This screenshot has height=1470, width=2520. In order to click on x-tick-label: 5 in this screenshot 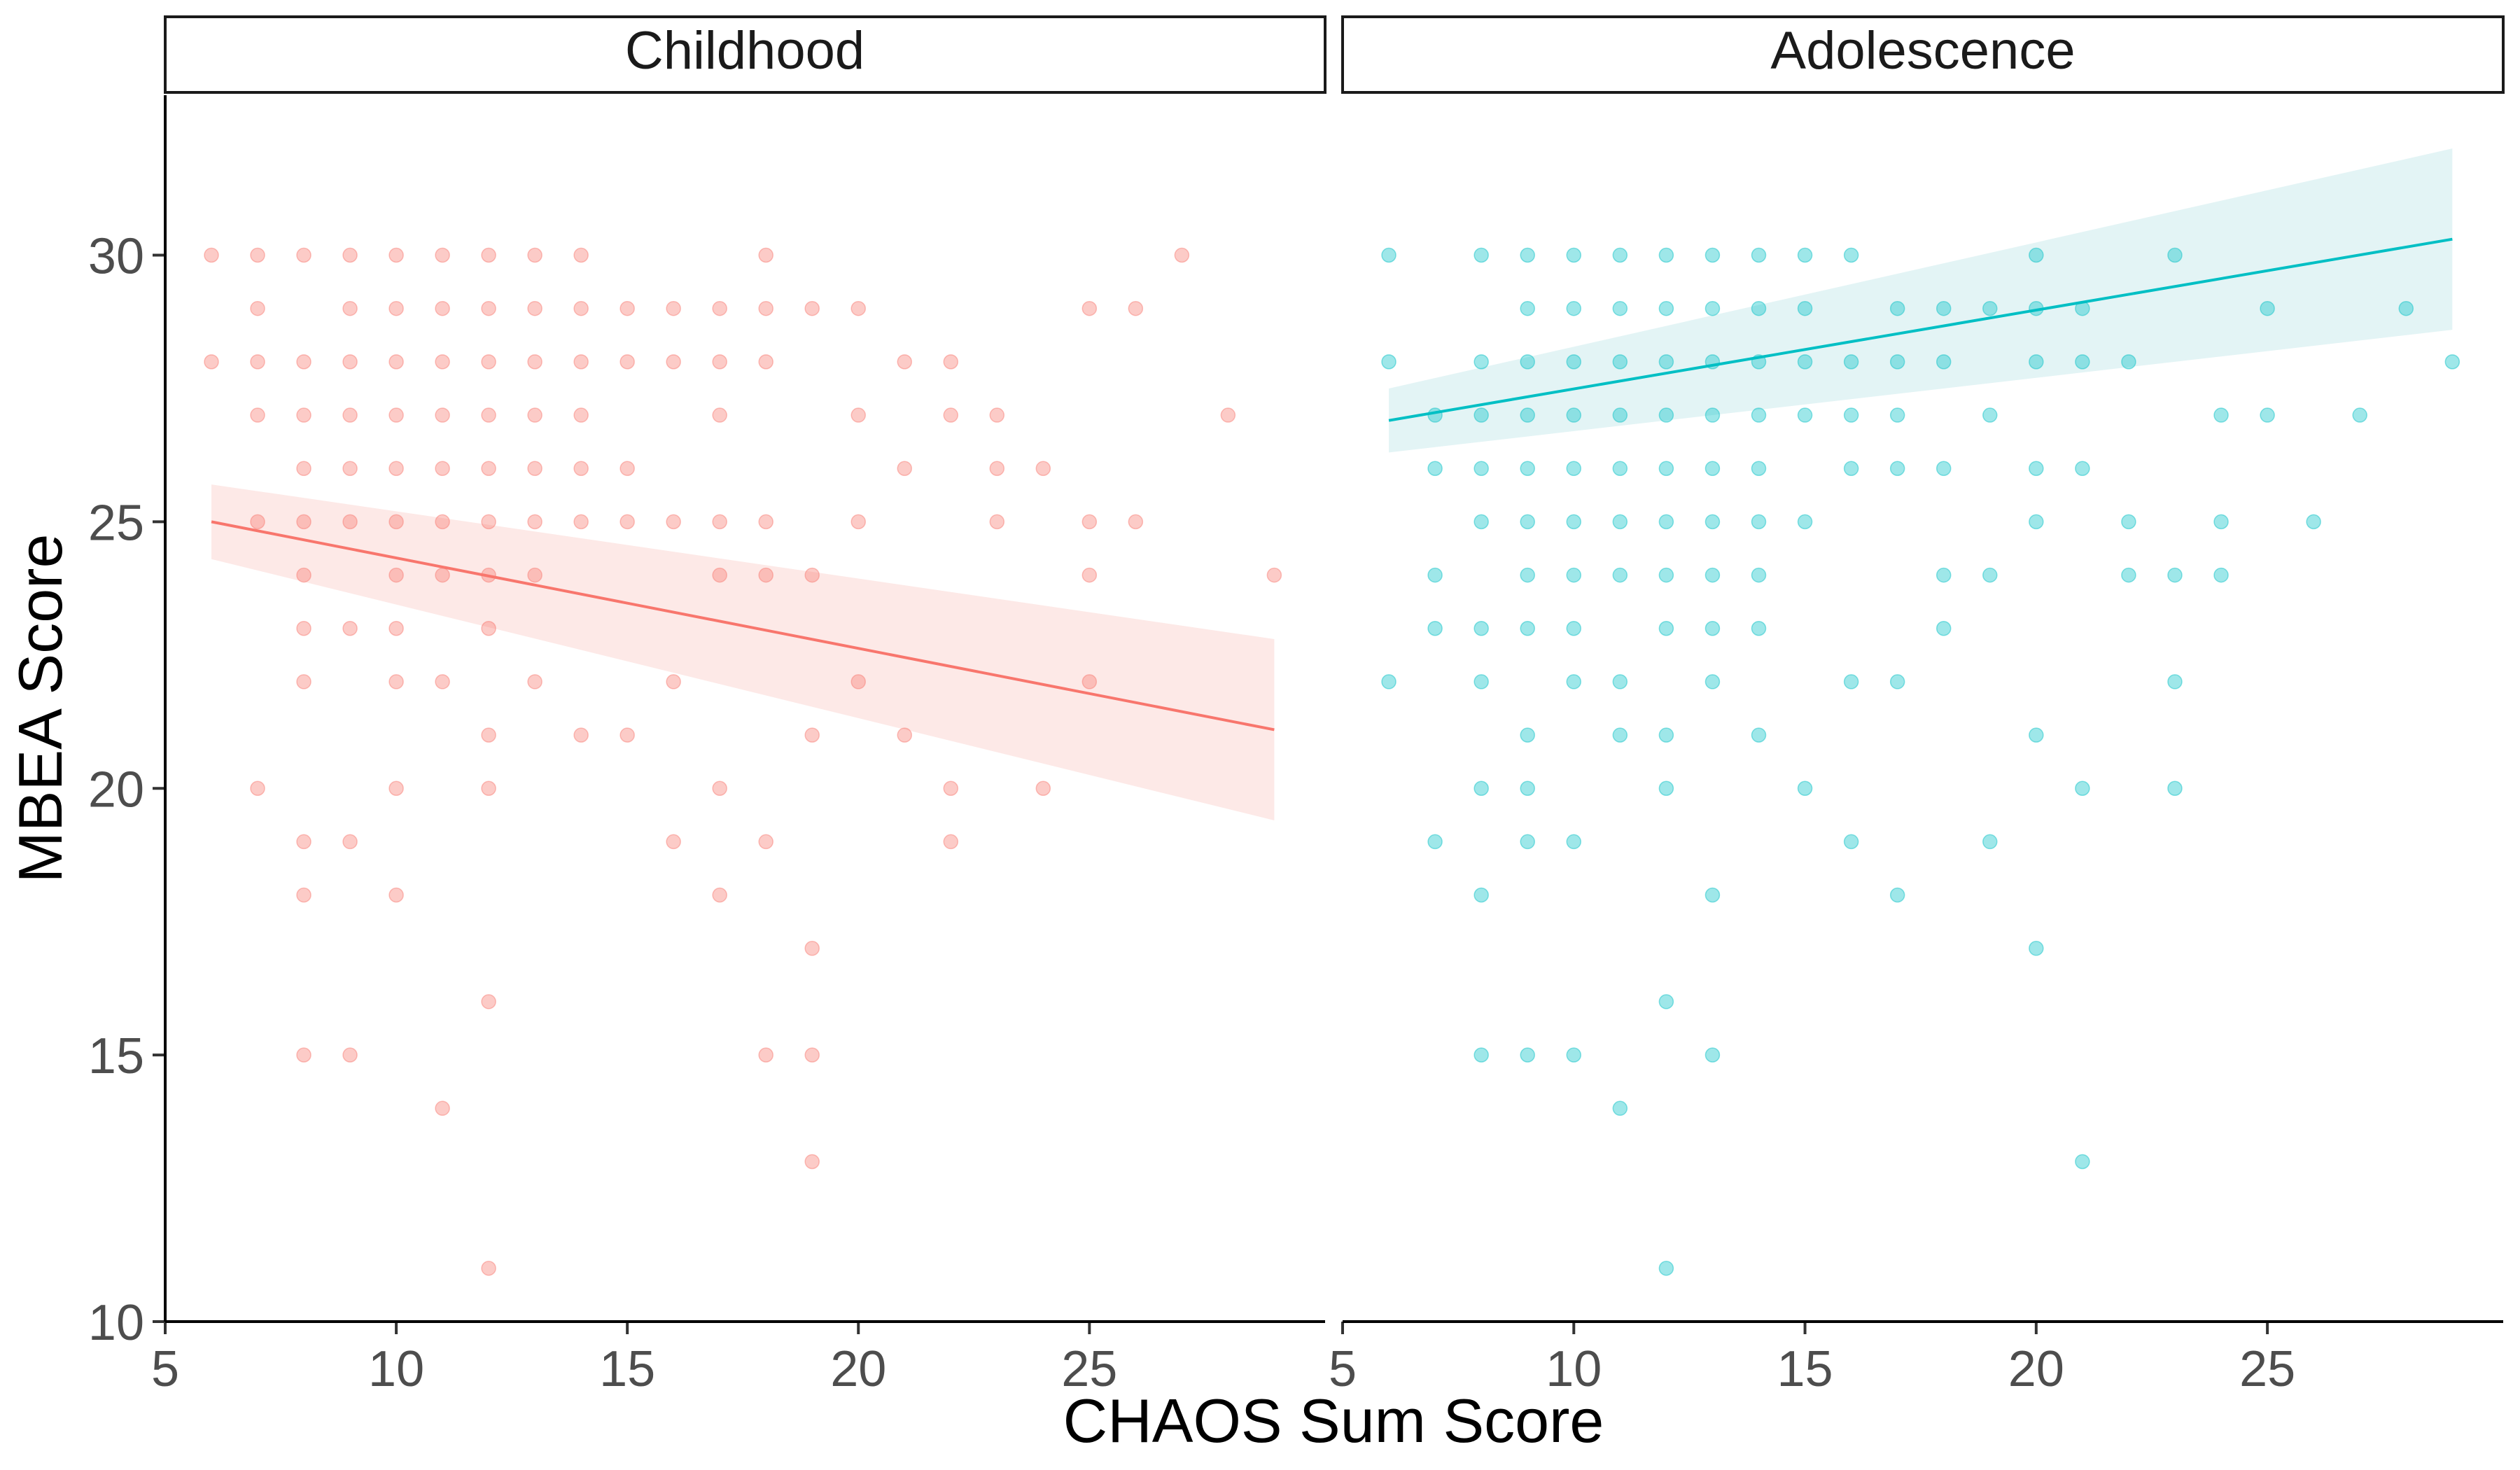, I will do `click(1343, 1369)`.